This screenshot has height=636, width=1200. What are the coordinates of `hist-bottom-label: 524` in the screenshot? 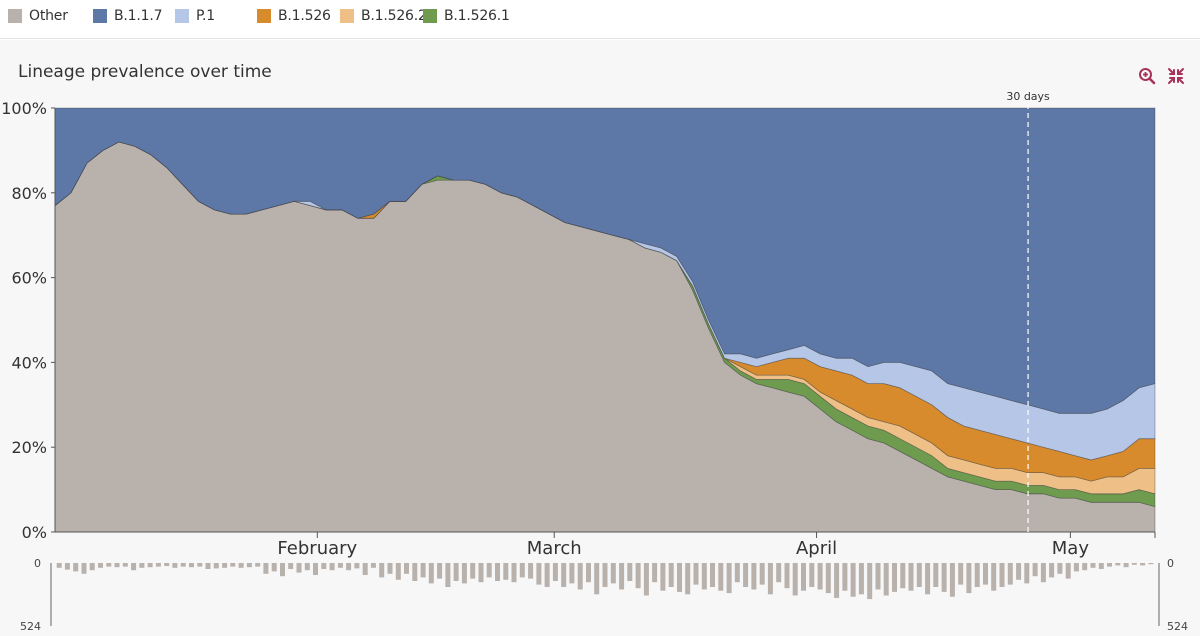 It's located at (30, 626).